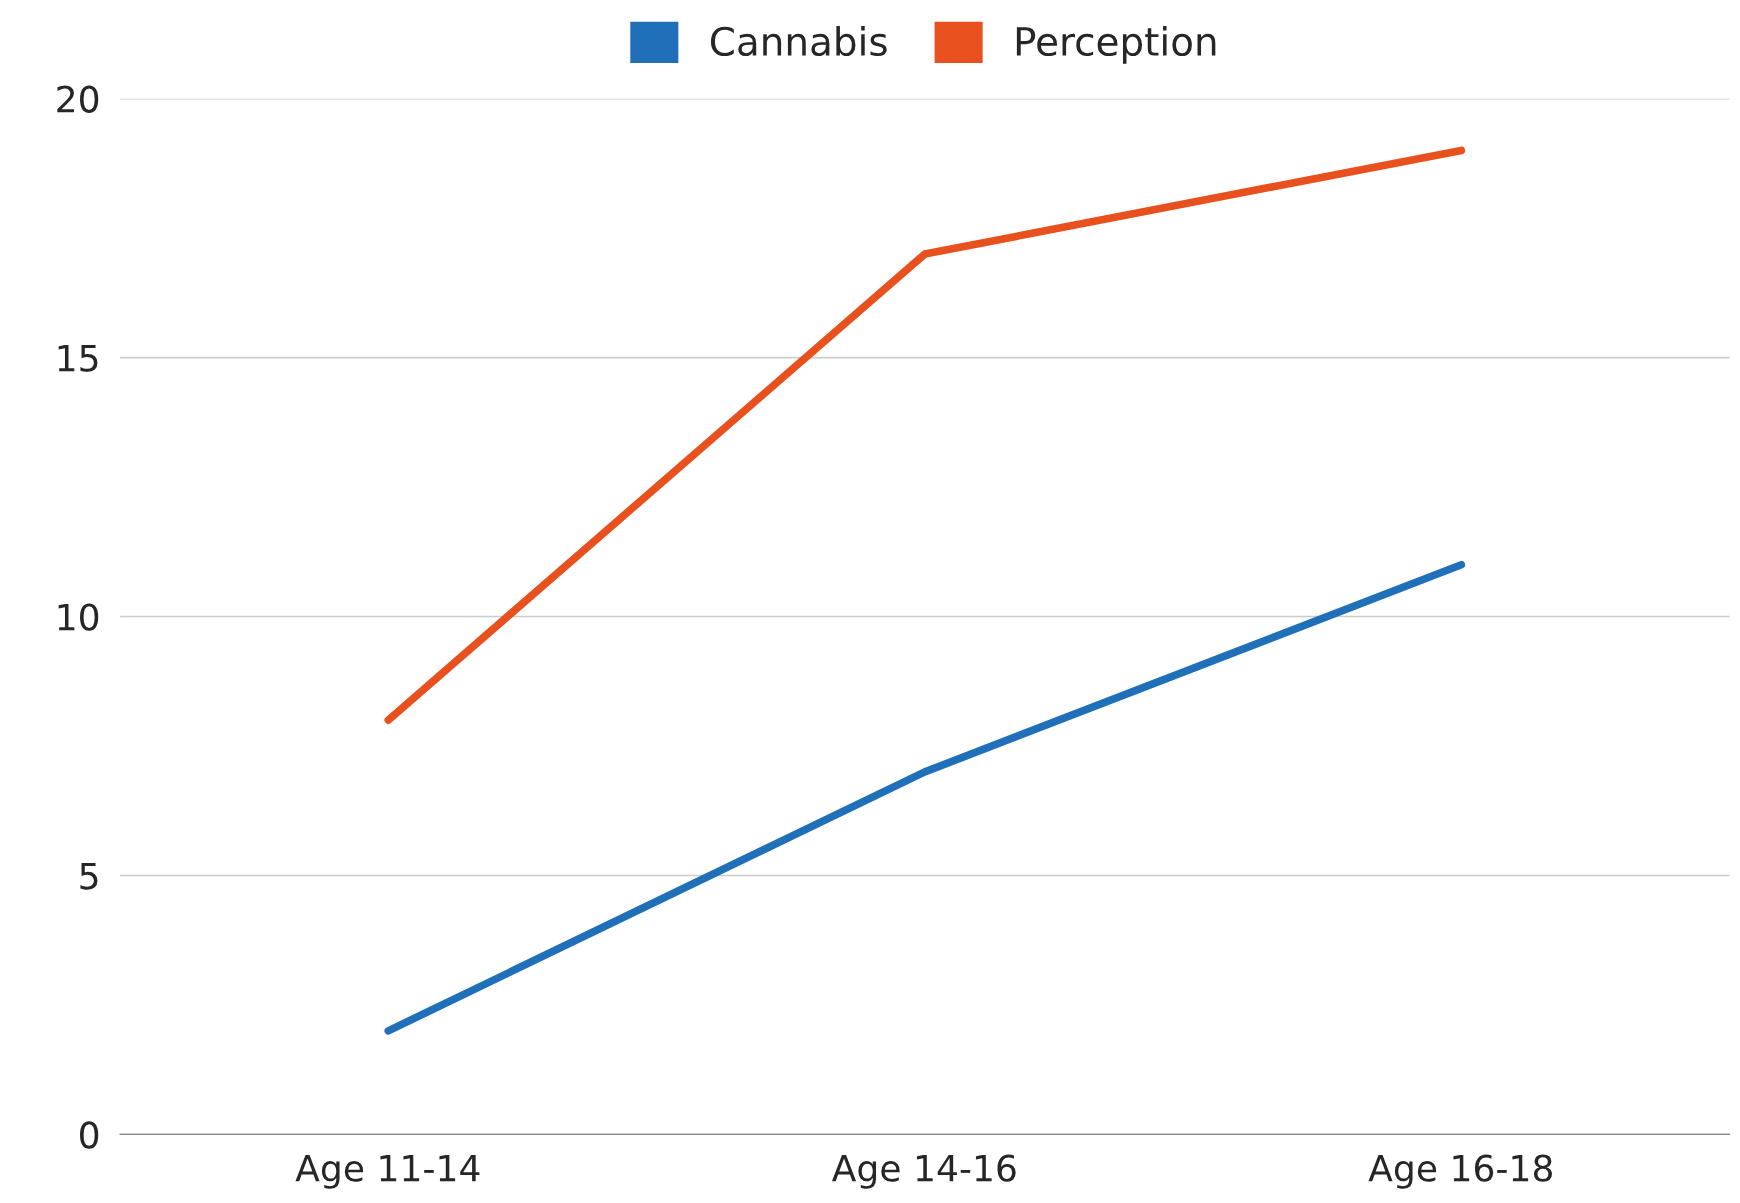 The width and height of the screenshot is (1740, 1203). What do you see at coordinates (387, 1171) in the screenshot?
I see `x-tick-label: Age 11-14` at bounding box center [387, 1171].